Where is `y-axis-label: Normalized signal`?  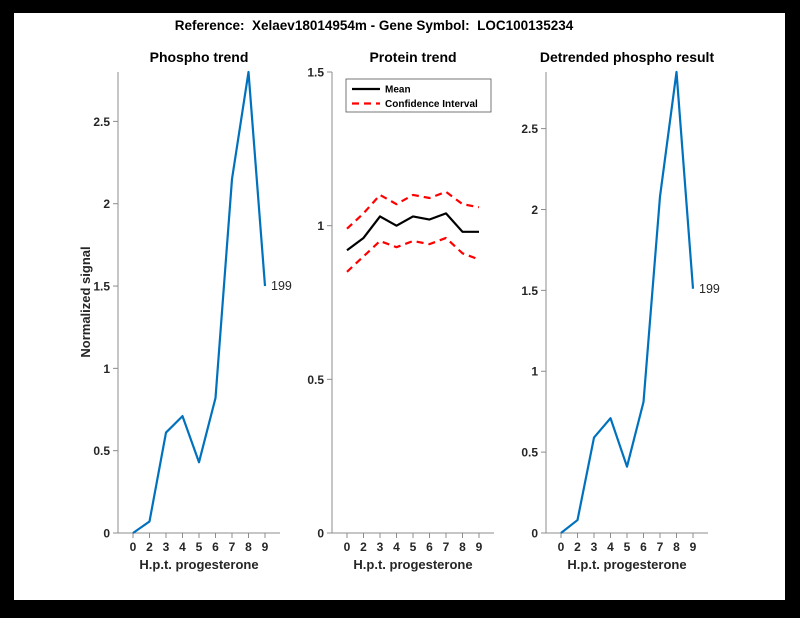 y-axis-label: Normalized signal is located at coordinates (85, 301).